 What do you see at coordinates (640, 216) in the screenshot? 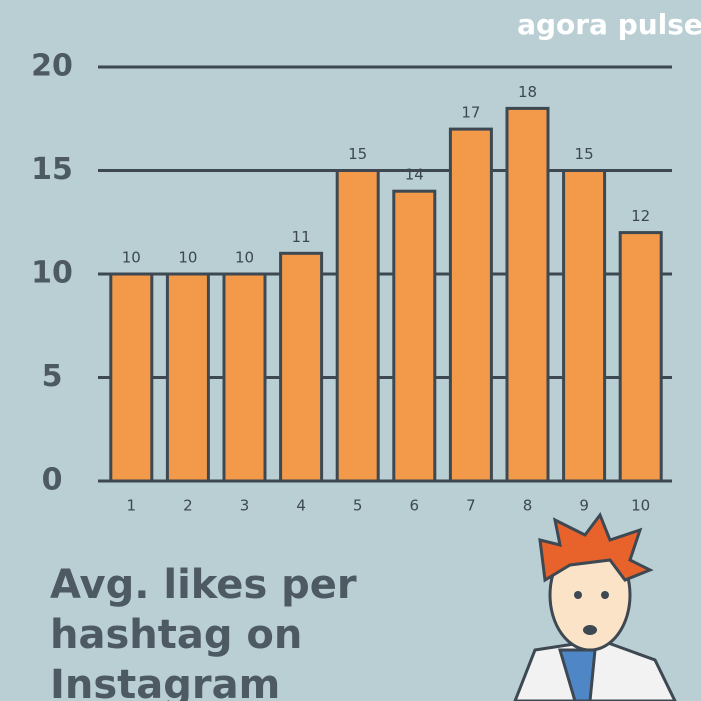
I see `value-label: 12` at bounding box center [640, 216].